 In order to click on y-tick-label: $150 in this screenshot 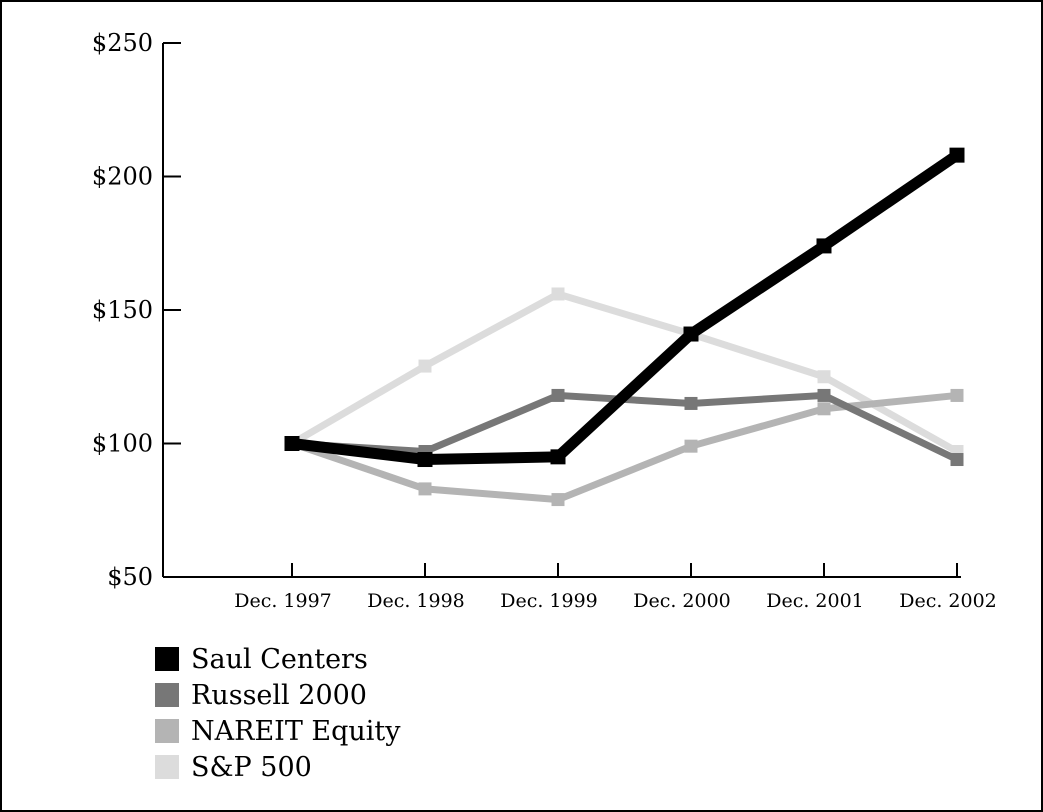, I will do `click(122, 310)`.